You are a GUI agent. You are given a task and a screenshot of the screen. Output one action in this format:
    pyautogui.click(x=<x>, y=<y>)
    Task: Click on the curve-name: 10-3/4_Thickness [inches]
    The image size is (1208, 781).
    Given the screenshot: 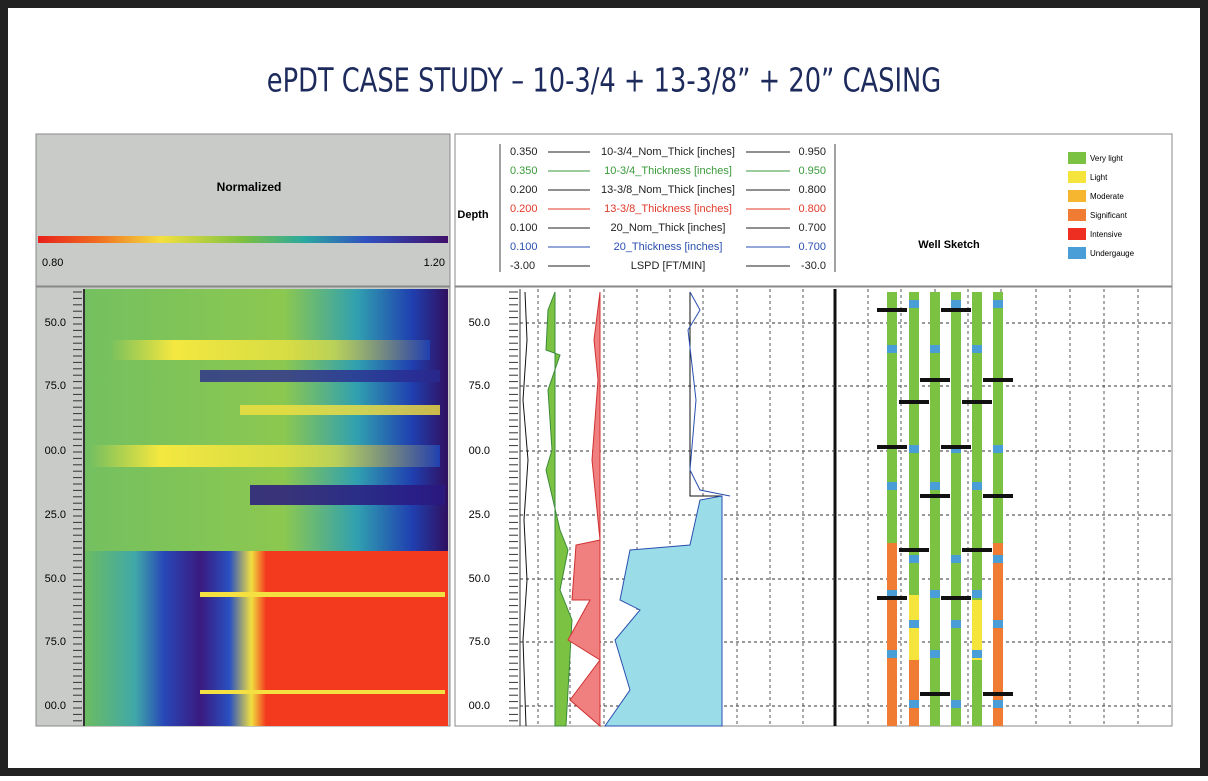 What is the action you would take?
    pyautogui.click(x=668, y=171)
    